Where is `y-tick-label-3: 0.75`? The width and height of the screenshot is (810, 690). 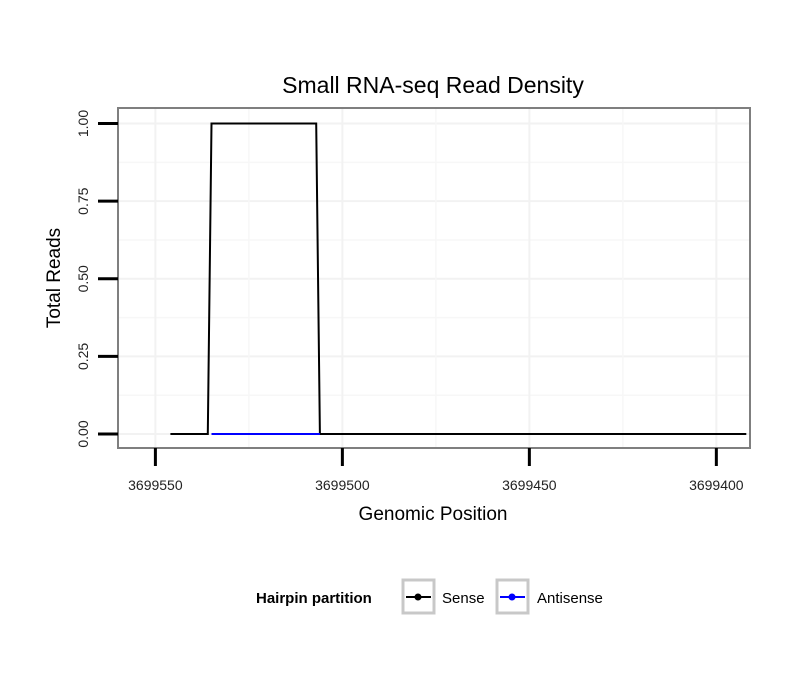 y-tick-label-3: 0.75 is located at coordinates (83, 200).